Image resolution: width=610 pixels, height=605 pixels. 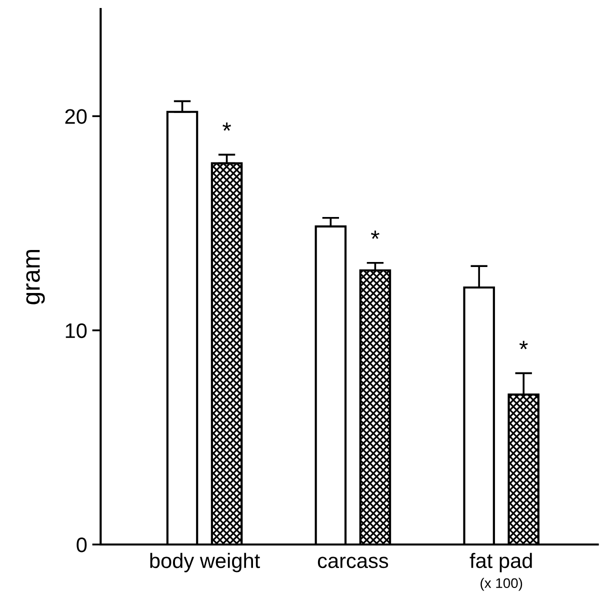 I want to click on text: (x 100), so click(x=501, y=584).